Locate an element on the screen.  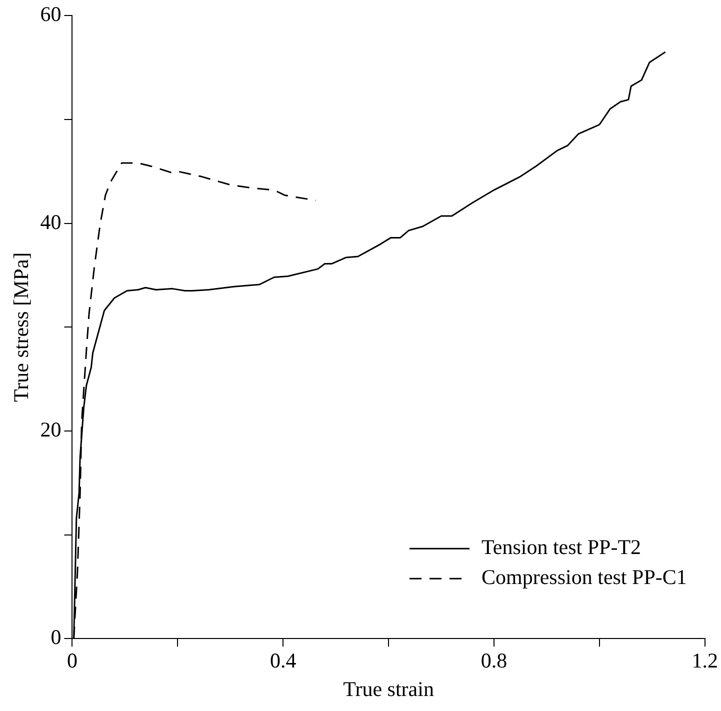
legend-label: Compression test PP-C1 is located at coordinates (584, 577).